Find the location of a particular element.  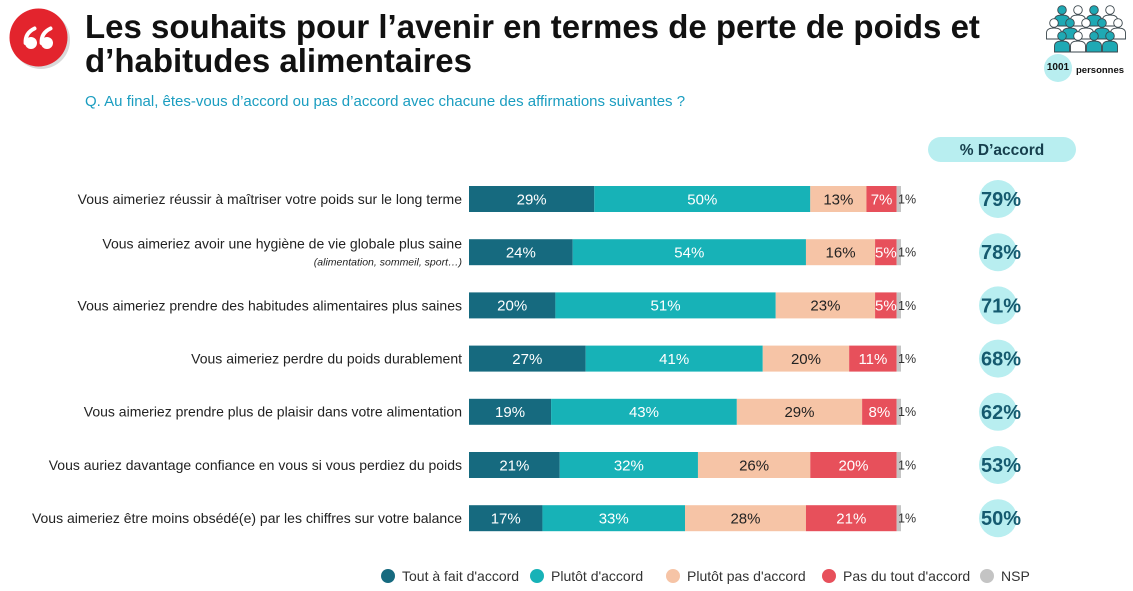

bar-value-number: 20 is located at coordinates (846, 465).